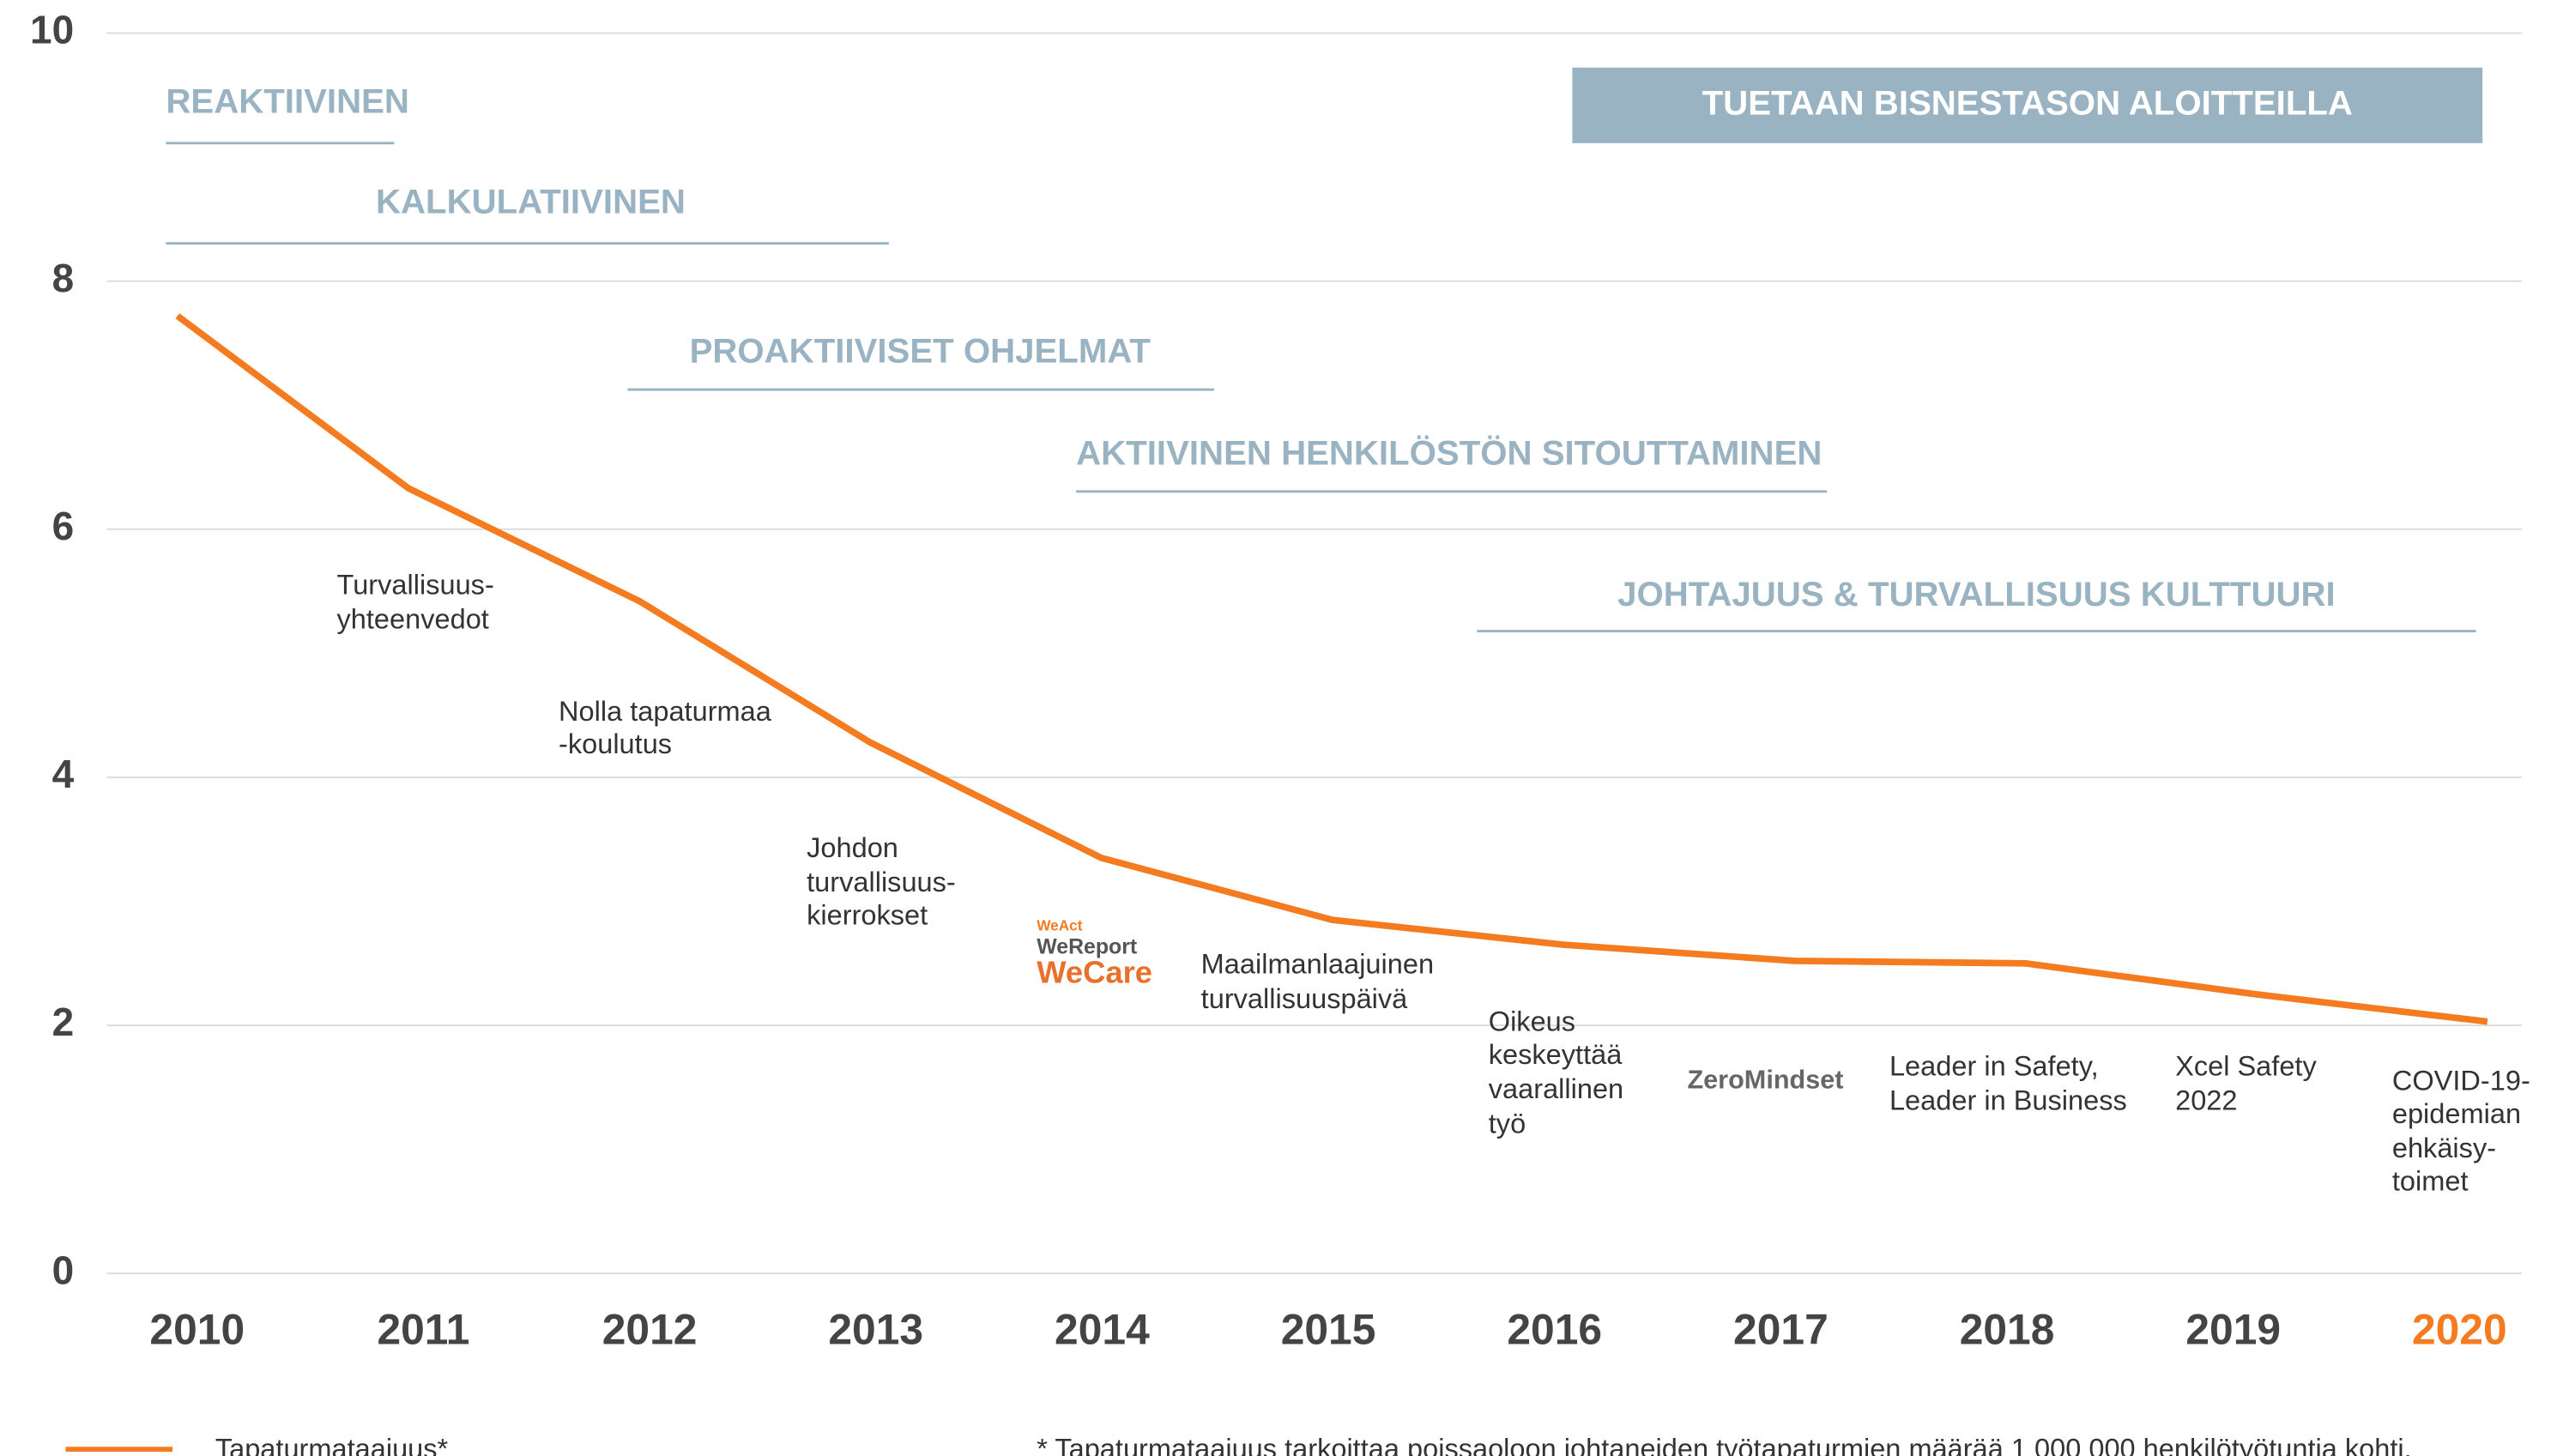 This screenshot has height=1456, width=2563. Describe the element at coordinates (2008, 1100) in the screenshot. I see `event-label: Leader in Business` at that location.